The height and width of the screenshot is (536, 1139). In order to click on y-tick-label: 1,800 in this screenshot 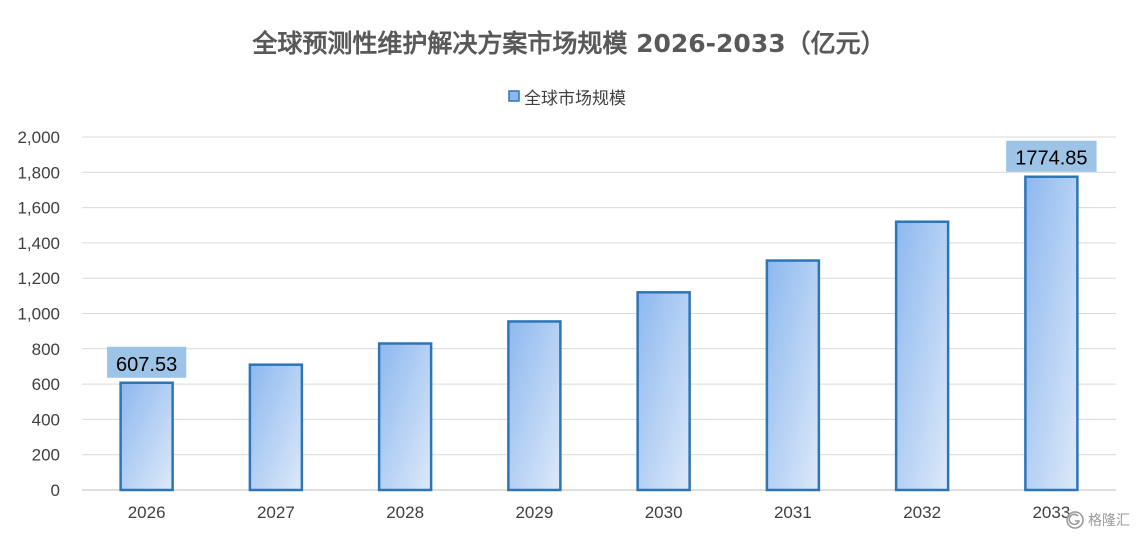, I will do `click(38, 172)`.